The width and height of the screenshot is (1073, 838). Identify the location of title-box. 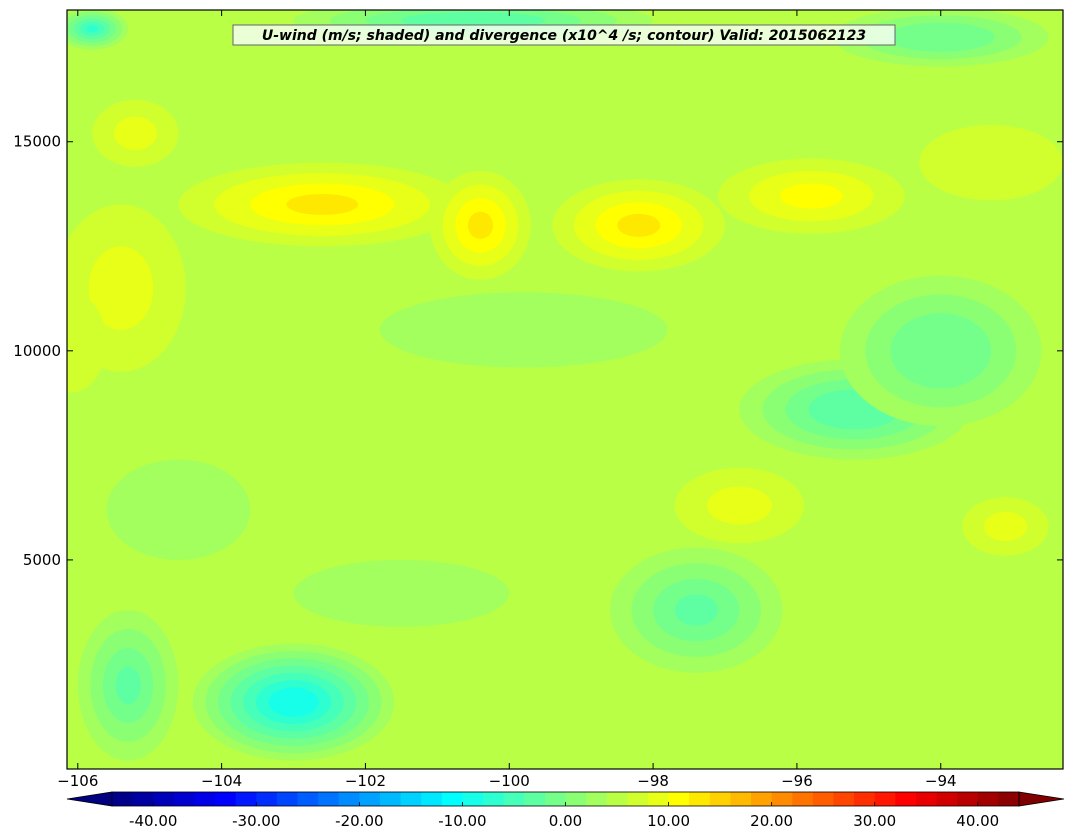
(564, 35).